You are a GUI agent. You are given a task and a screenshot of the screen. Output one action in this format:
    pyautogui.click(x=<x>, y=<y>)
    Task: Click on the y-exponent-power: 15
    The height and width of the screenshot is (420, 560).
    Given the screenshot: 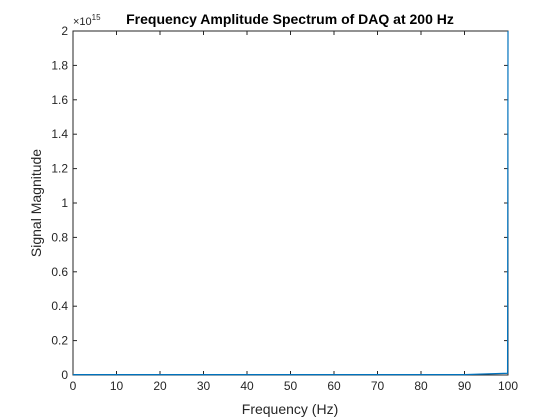 What is the action you would take?
    pyautogui.click(x=96, y=17)
    